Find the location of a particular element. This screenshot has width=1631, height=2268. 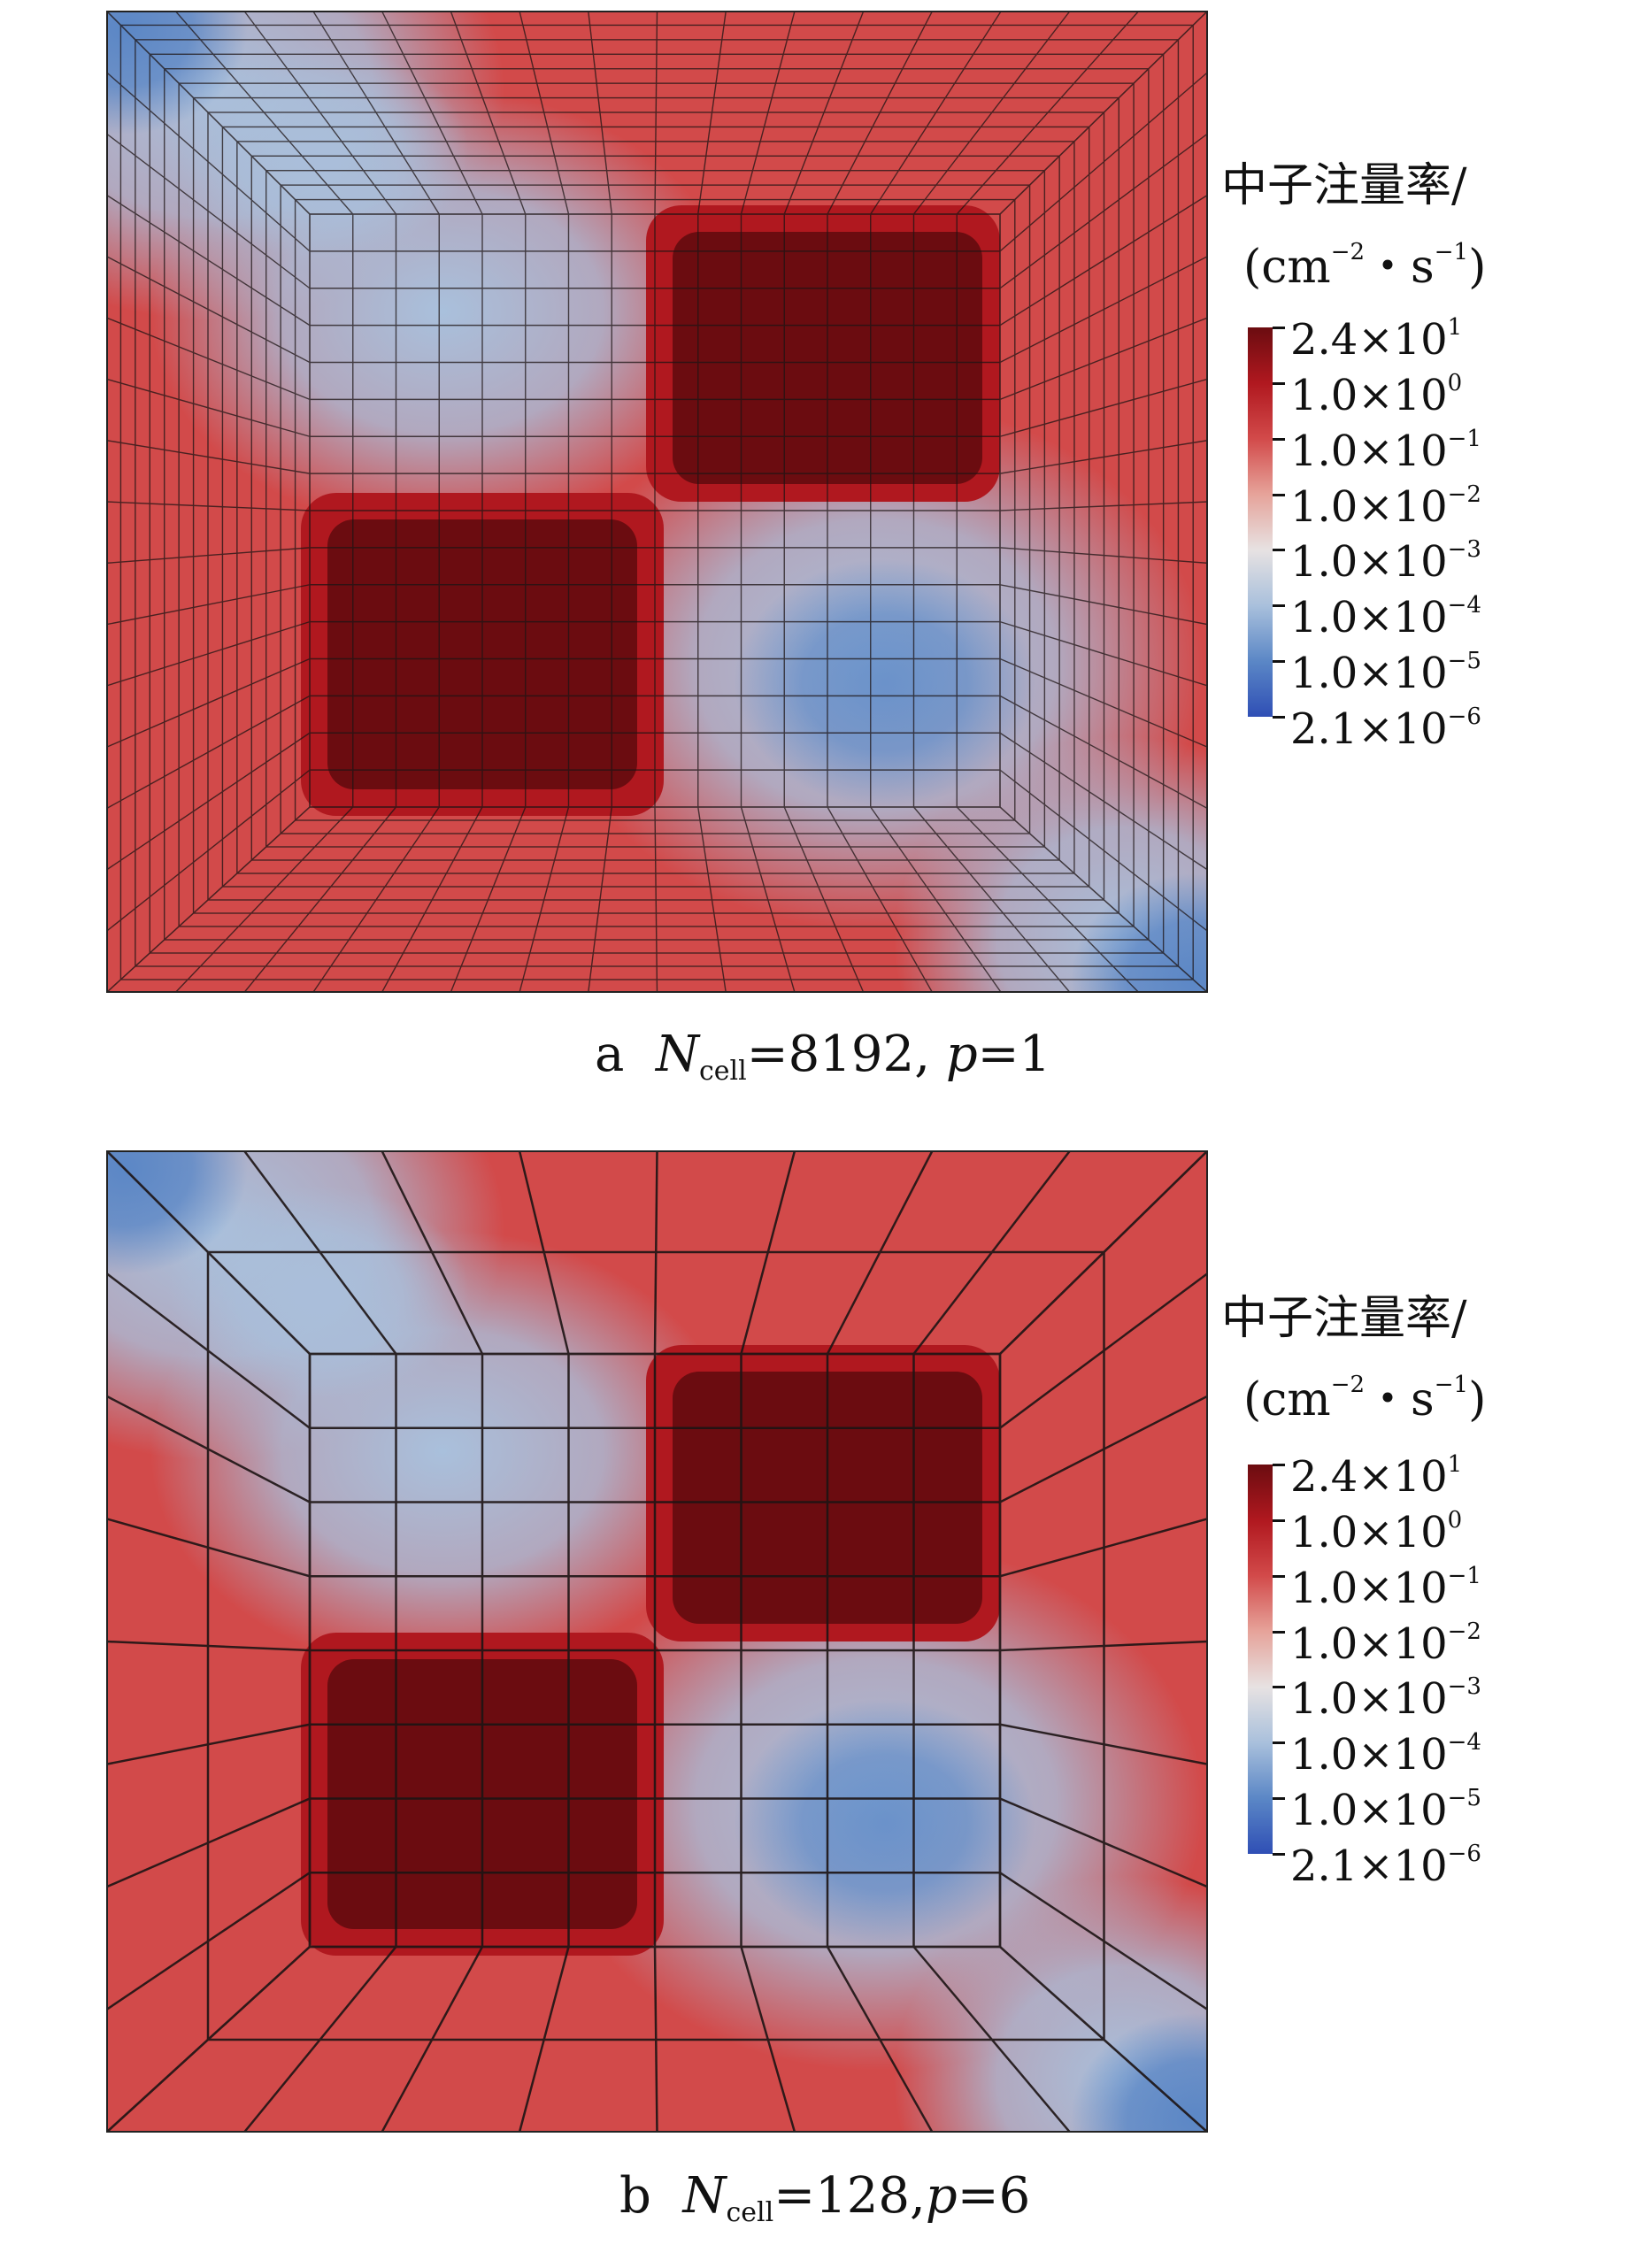

corner-low-top-left is located at coordinates (177, 1212).